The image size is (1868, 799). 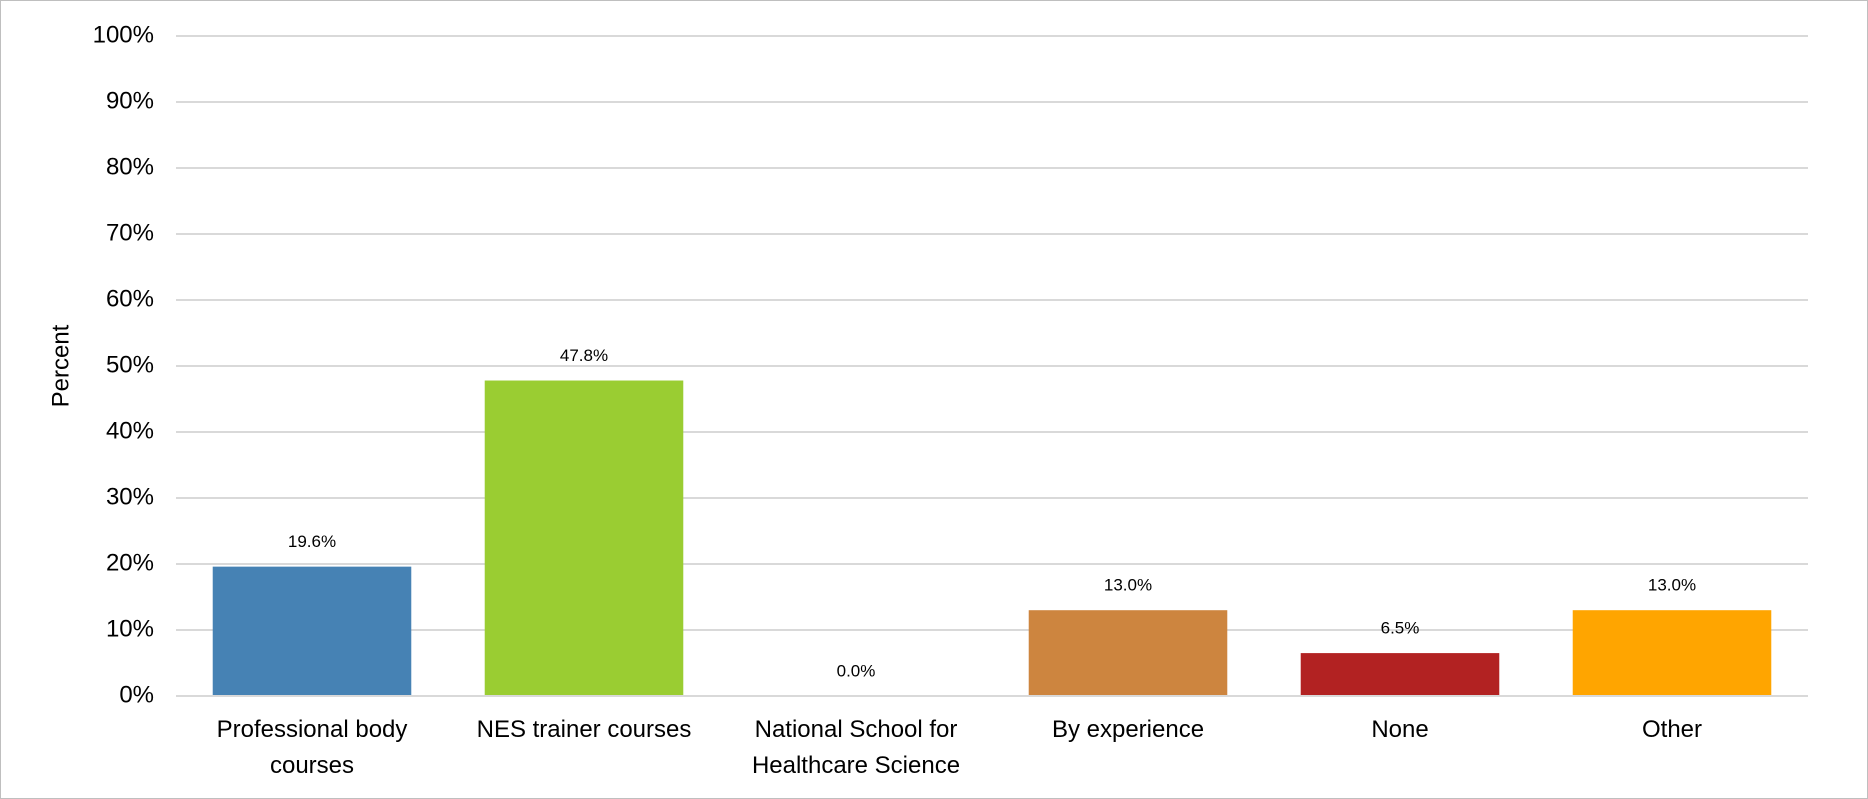 I want to click on y-tick-label: 10%, so click(x=130, y=628).